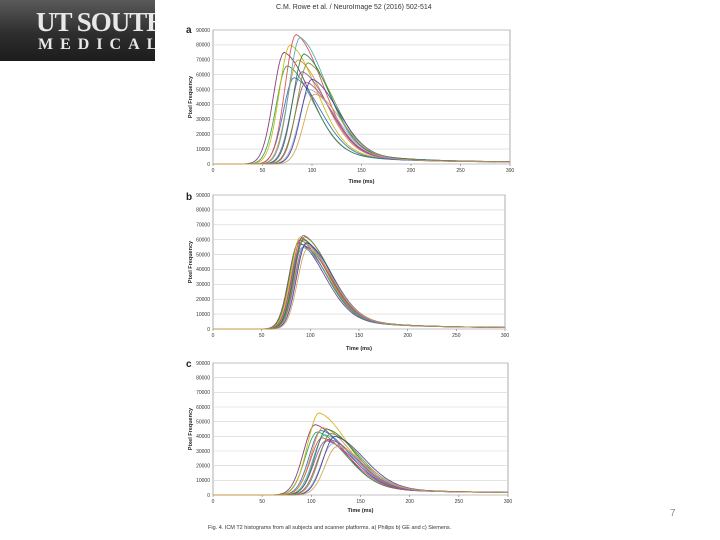  What do you see at coordinates (189, 30) in the screenshot?
I see `panel-label: a` at bounding box center [189, 30].